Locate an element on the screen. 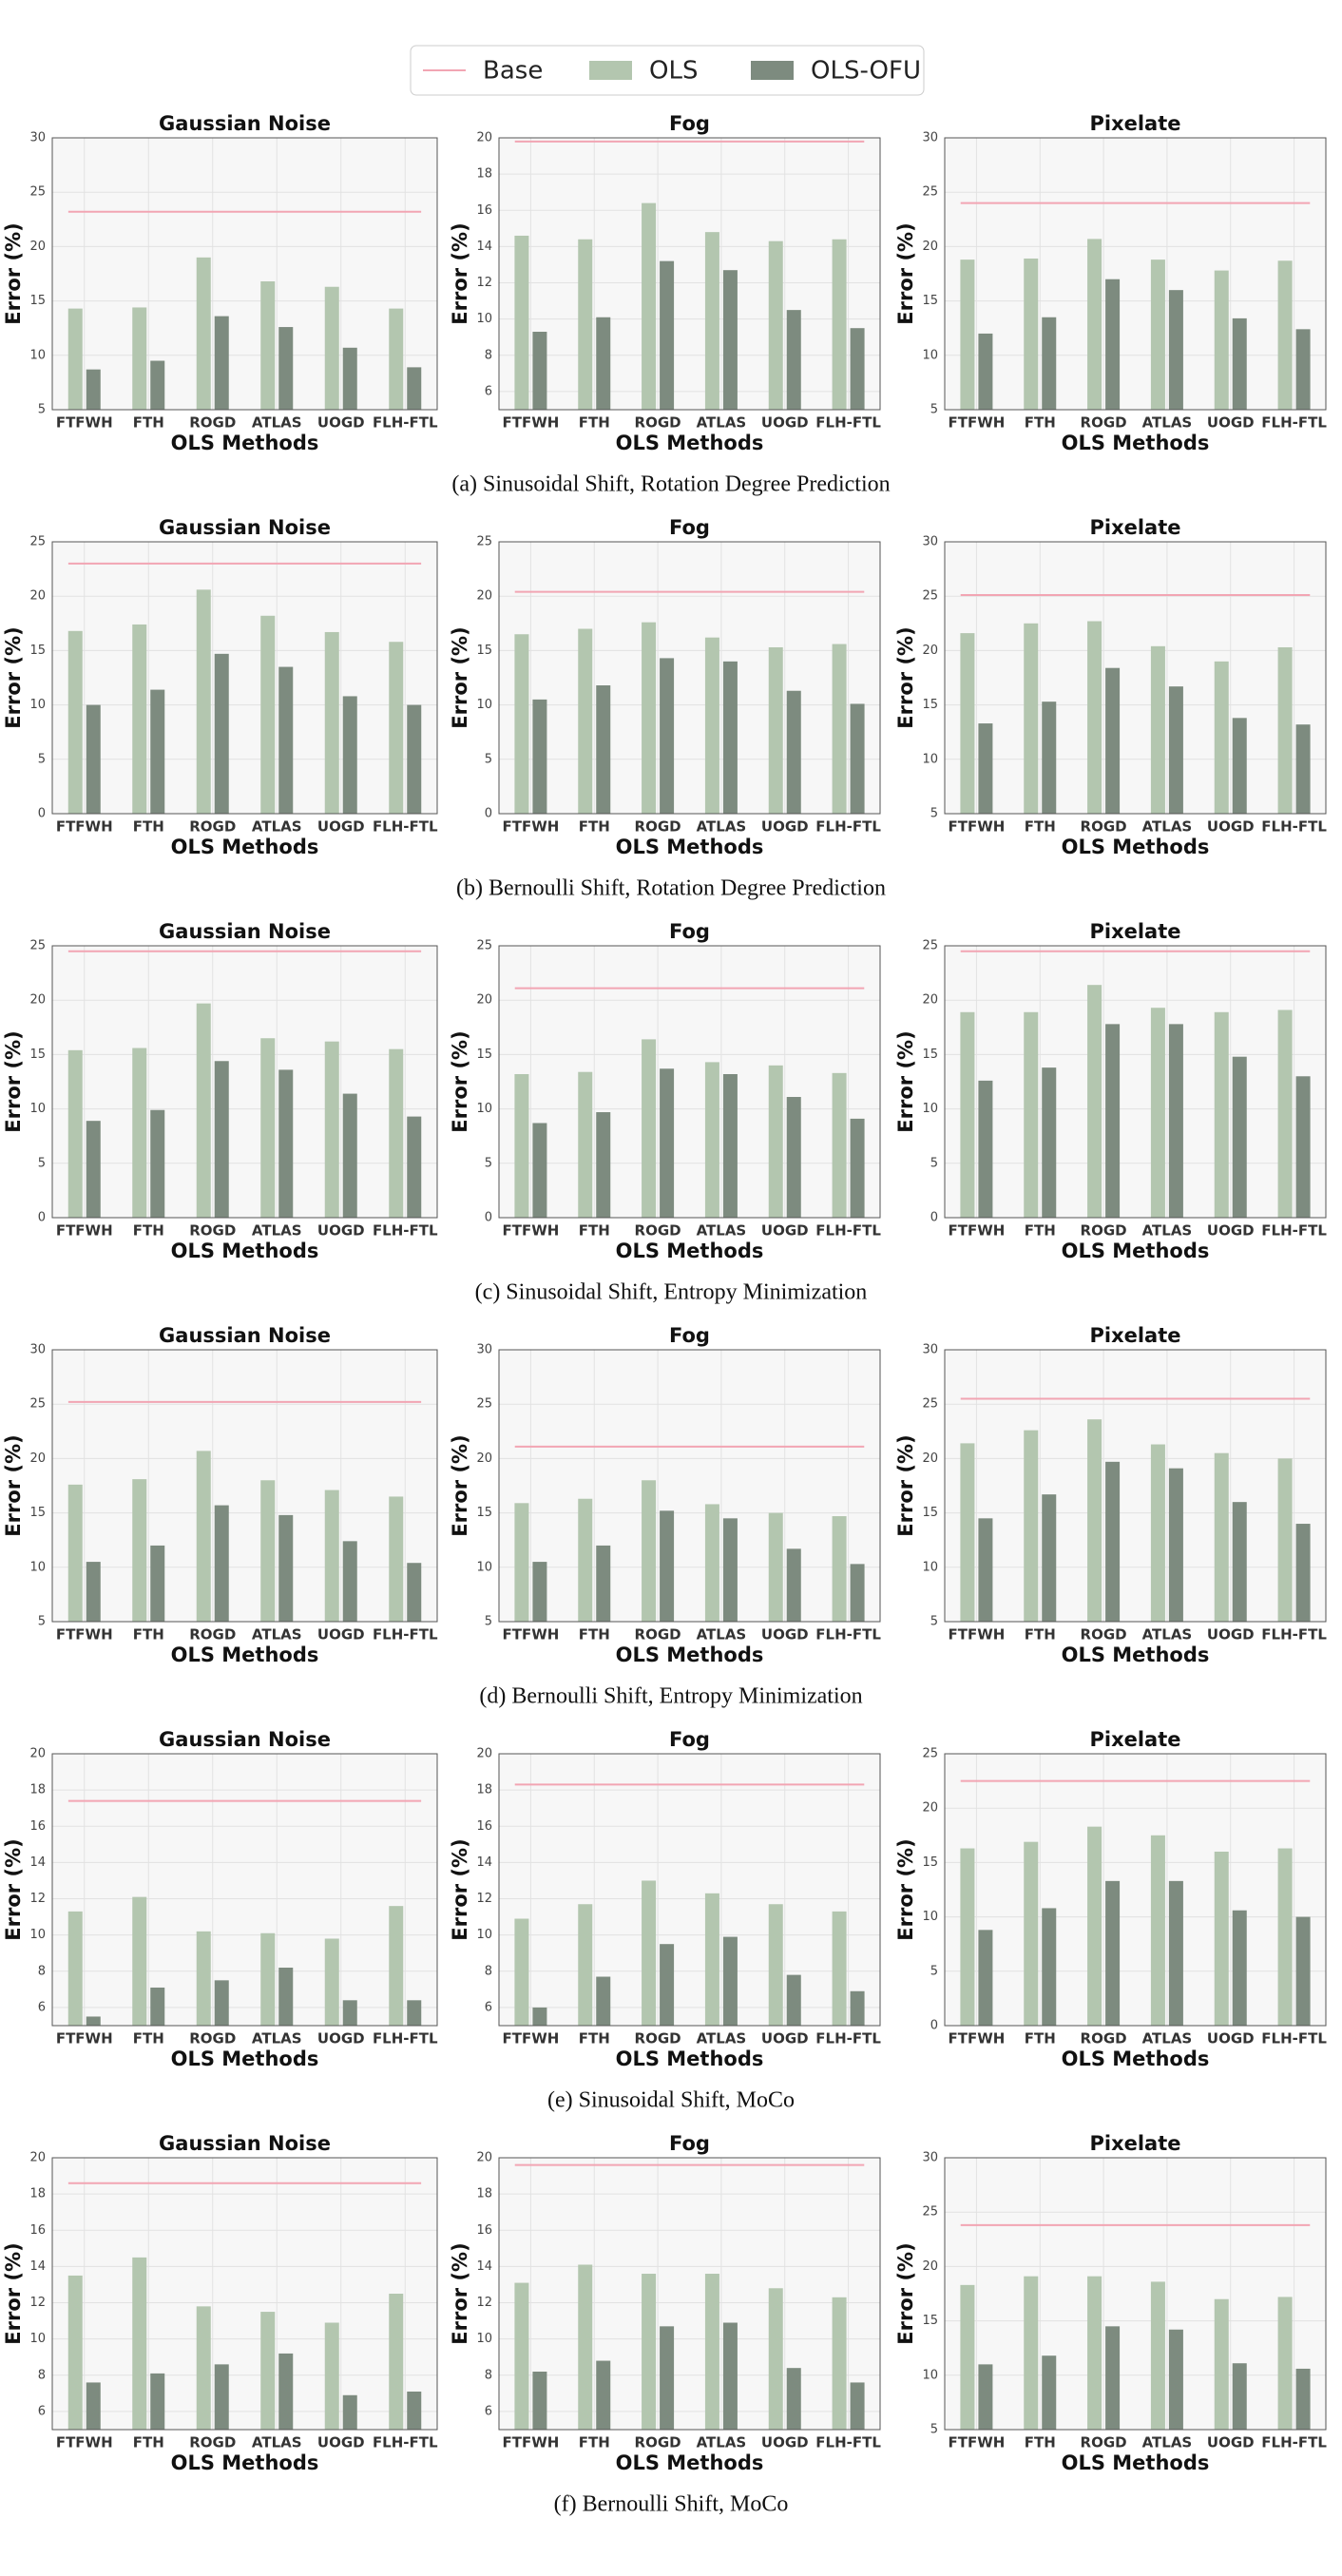 The height and width of the screenshot is (2576, 1342). y-tick-label: 14 is located at coordinates (484, 1862).